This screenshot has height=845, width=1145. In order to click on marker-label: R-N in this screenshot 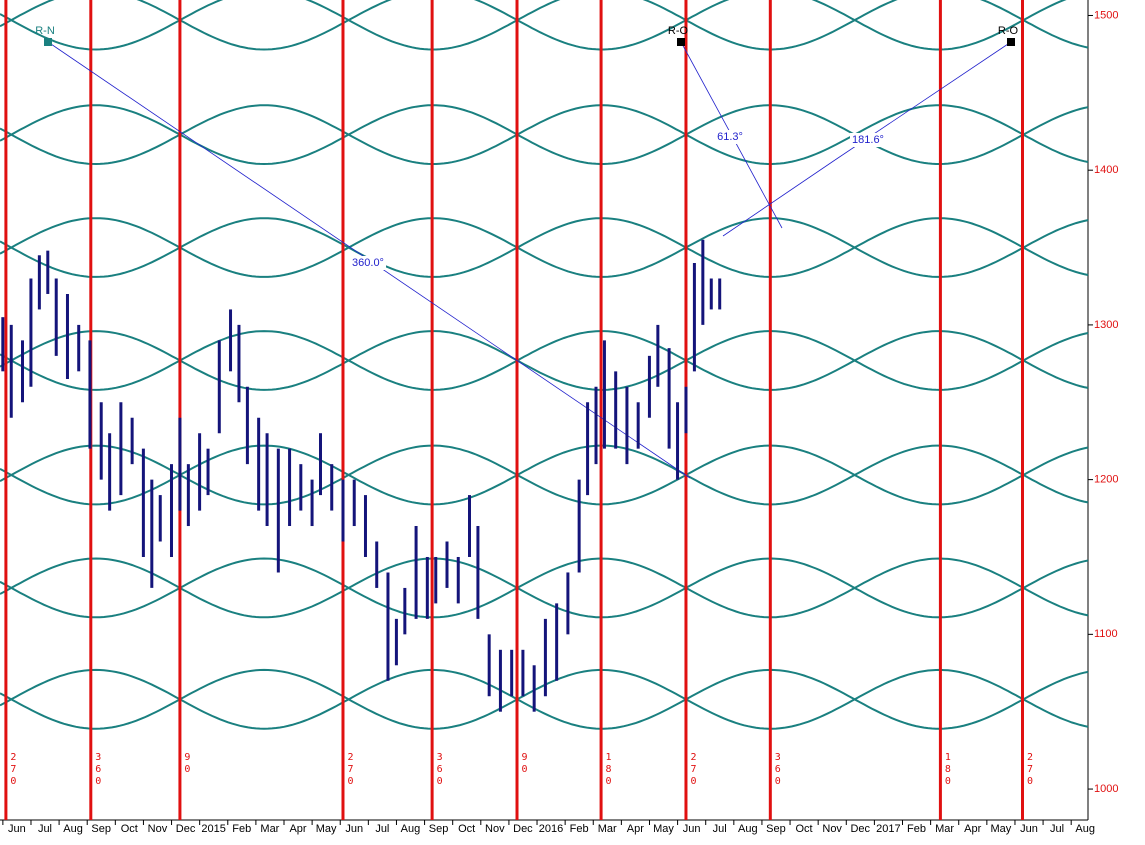, I will do `click(45, 31)`.